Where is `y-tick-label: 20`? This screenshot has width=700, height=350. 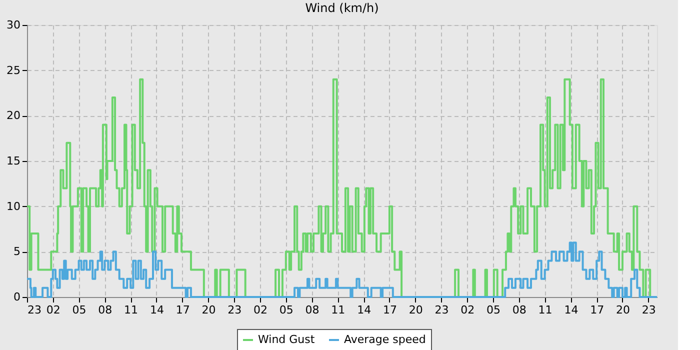
y-tick-label: 20 is located at coordinates (13, 115).